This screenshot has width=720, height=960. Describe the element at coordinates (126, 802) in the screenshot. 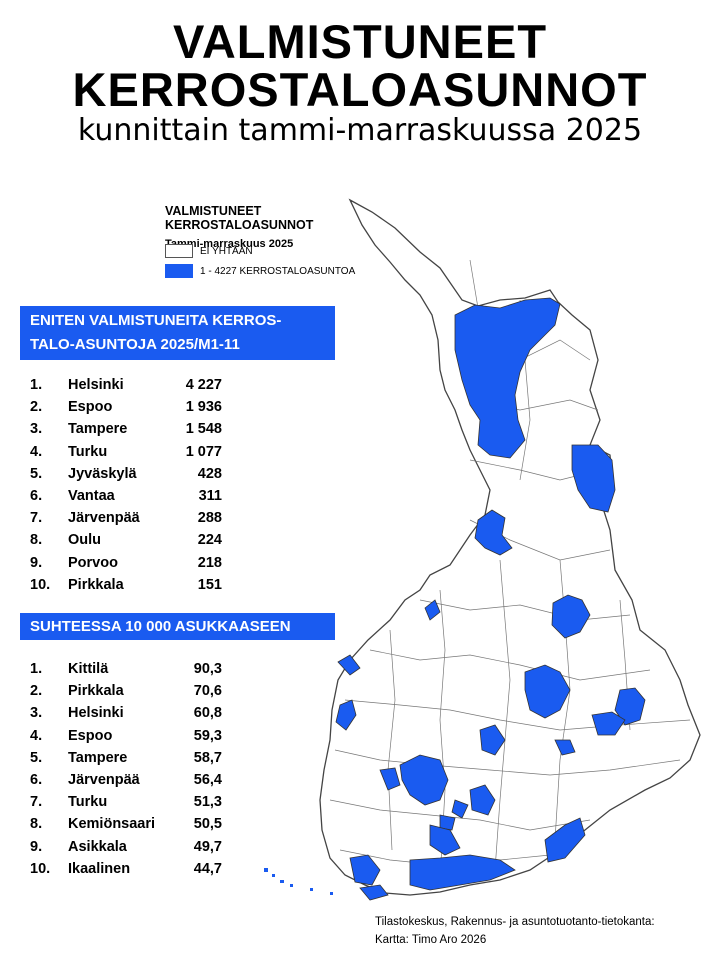

I see `list-item: 7. Turku 51,3` at that location.